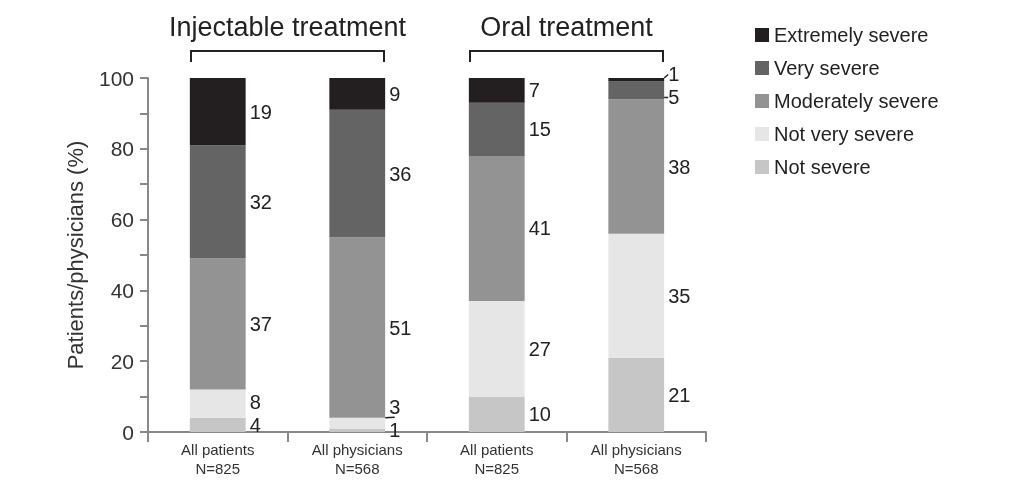 This screenshot has height=495, width=1016. Describe the element at coordinates (395, 93) in the screenshot. I see `data-label: 9` at that location.